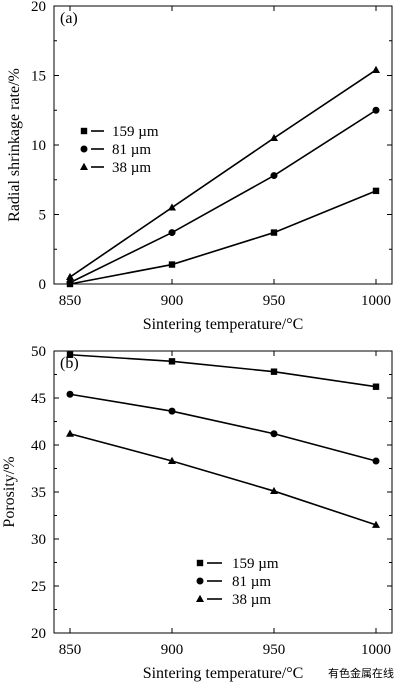 The height and width of the screenshot is (683, 400). I want to click on y-tick-label: 30, so click(38, 540).